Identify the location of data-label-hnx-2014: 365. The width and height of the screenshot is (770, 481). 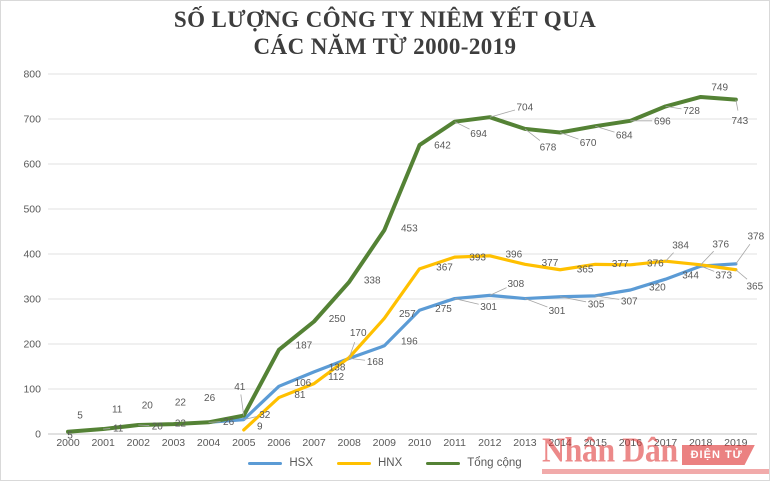
(585, 269).